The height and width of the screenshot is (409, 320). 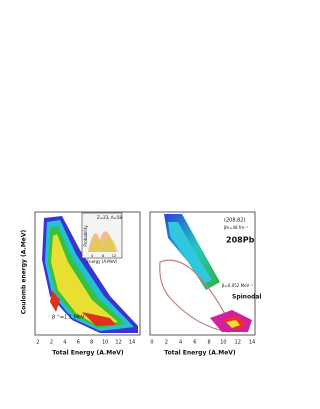 What do you see at coordinates (24, 272) in the screenshot?
I see `y-axis-label: Coulomb energy (A.MeV)` at bounding box center [24, 272].